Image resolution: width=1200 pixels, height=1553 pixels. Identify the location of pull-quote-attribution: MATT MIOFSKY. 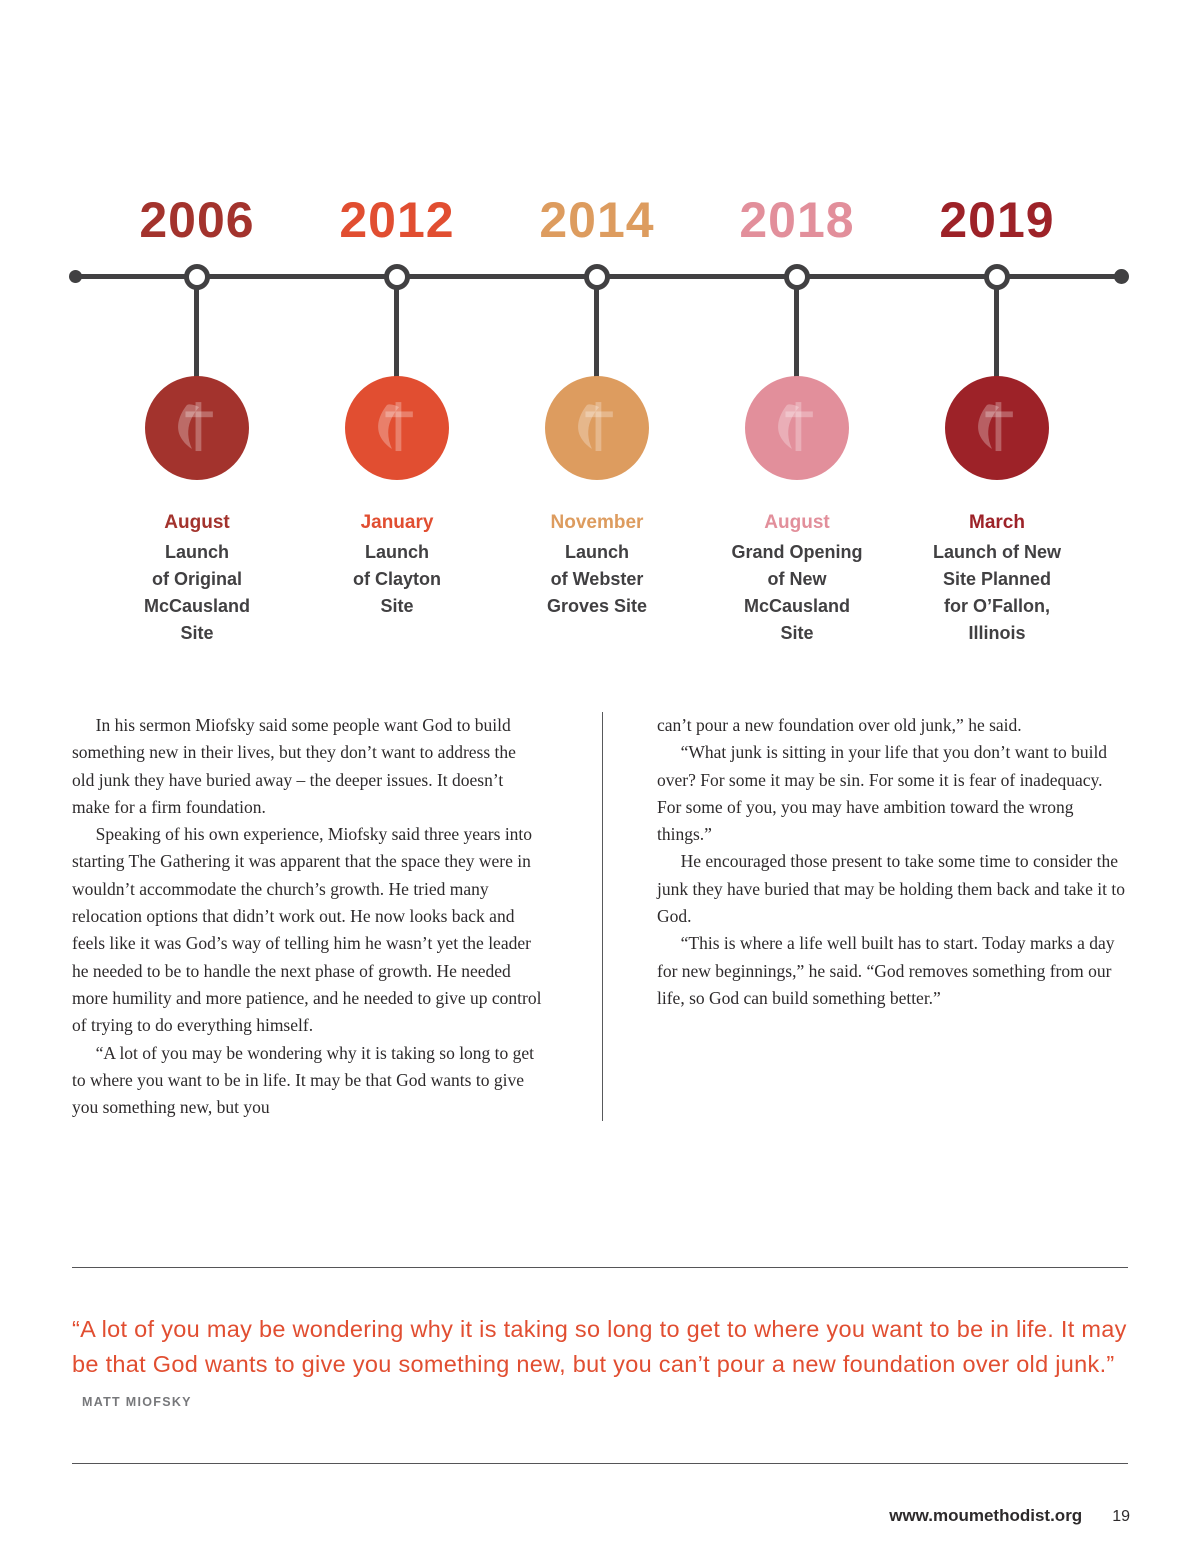
(137, 1402).